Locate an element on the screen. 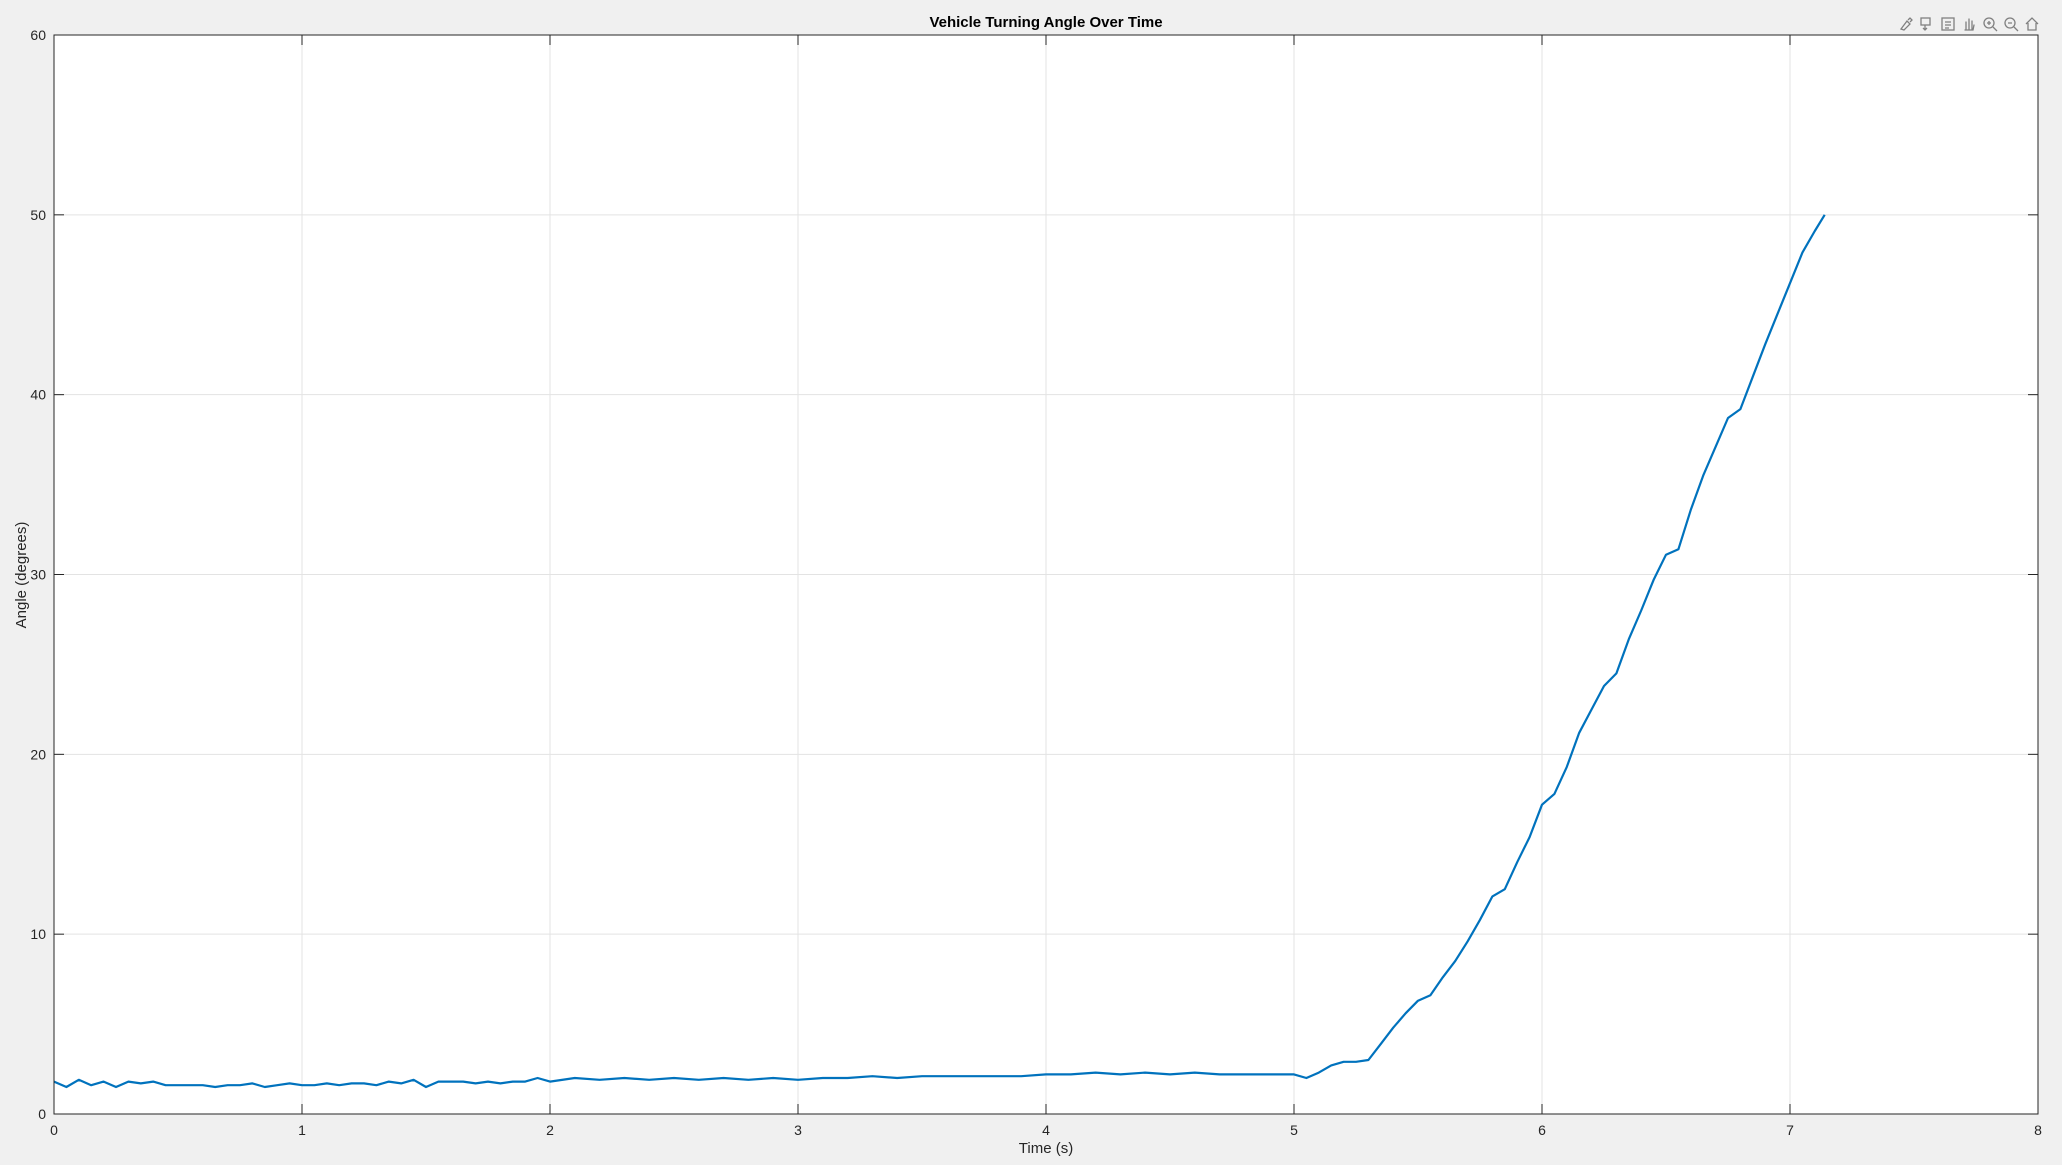  zoom-in-icon is located at coordinates (1989, 24).